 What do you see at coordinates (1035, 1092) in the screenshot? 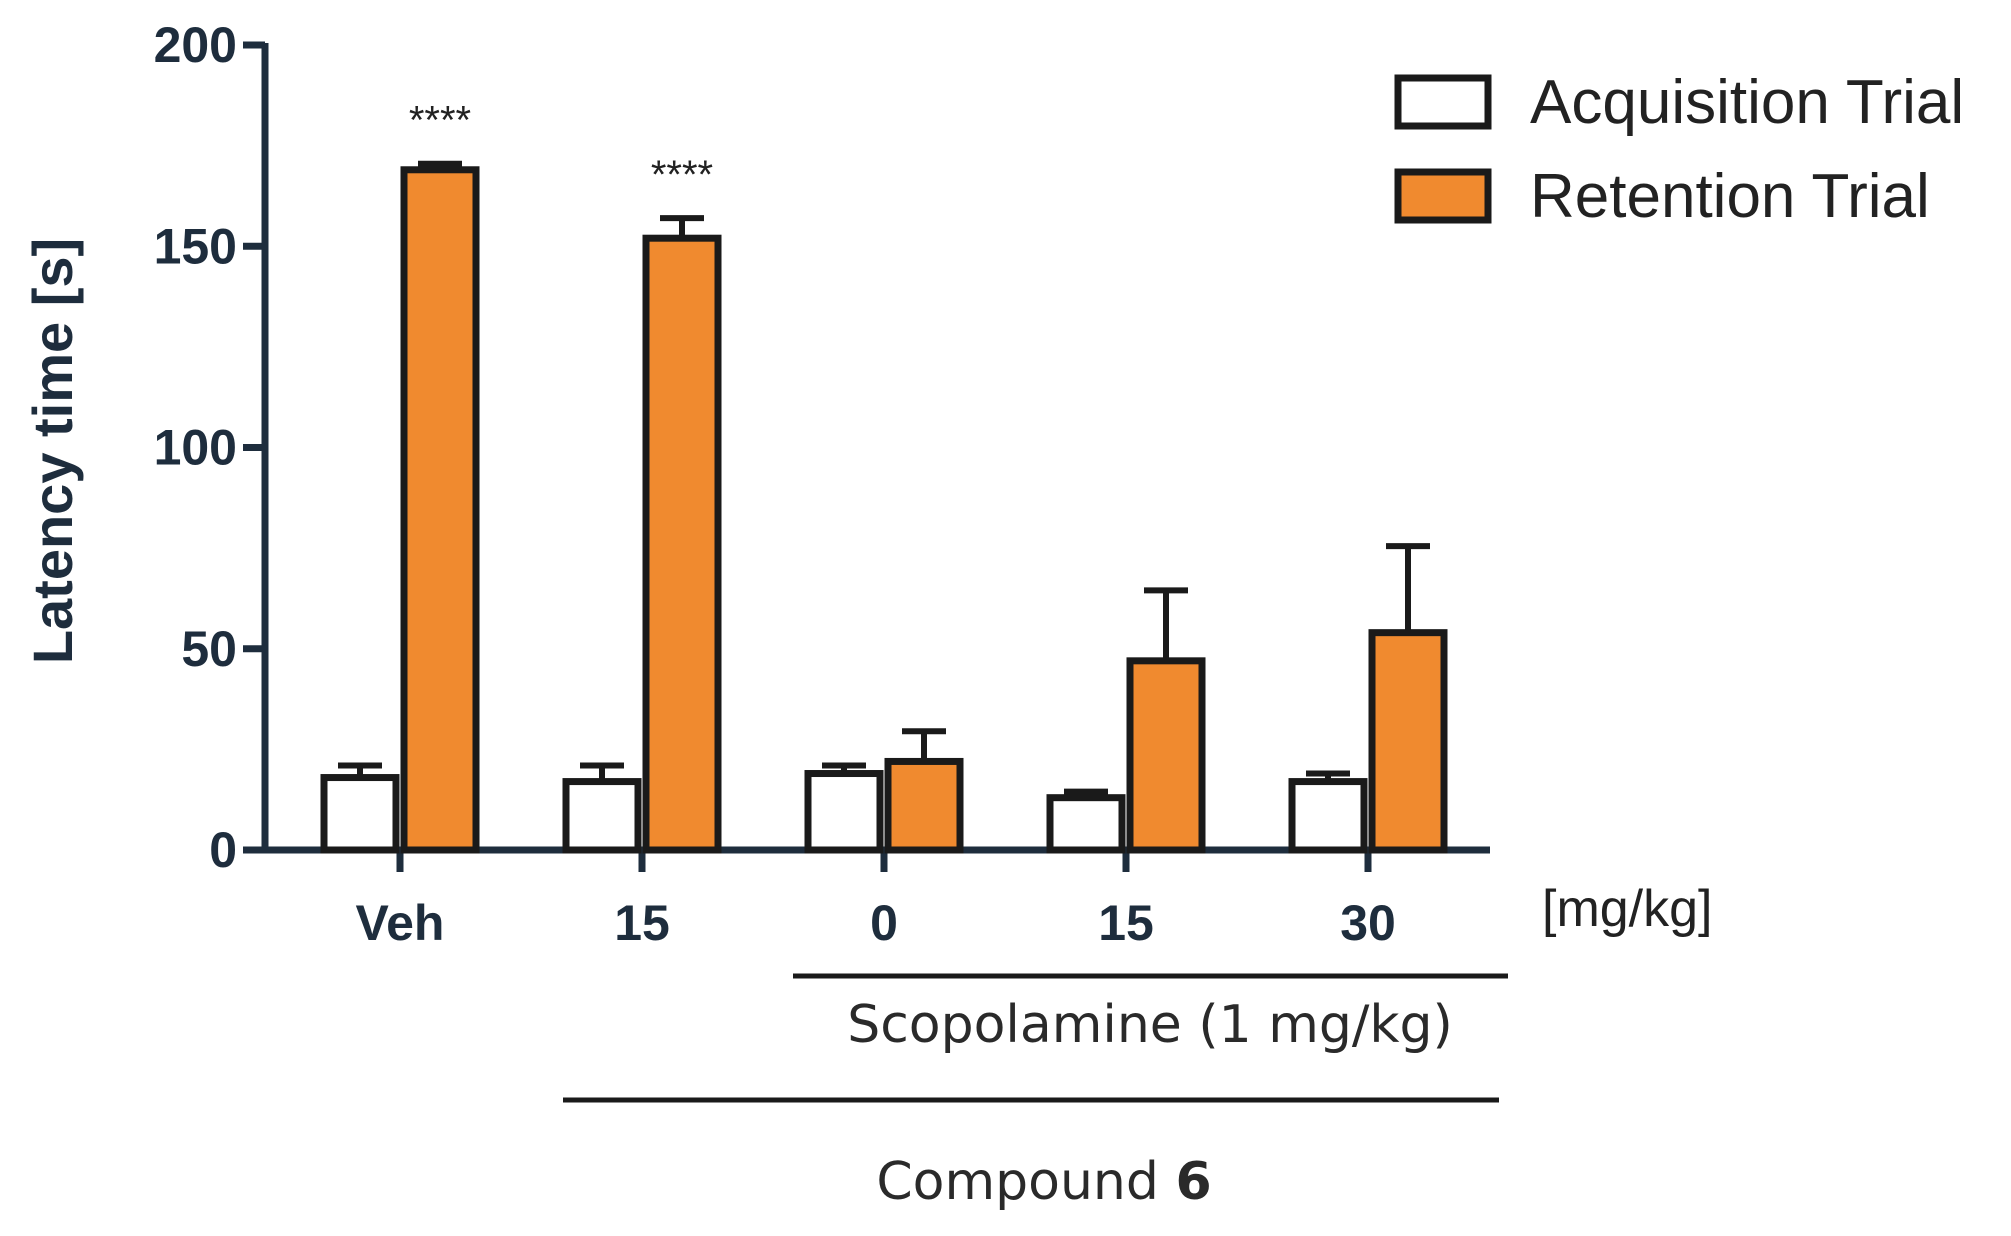
I see `group-annotations: Scopolamine (1 mg/kg) Compound 6` at bounding box center [1035, 1092].